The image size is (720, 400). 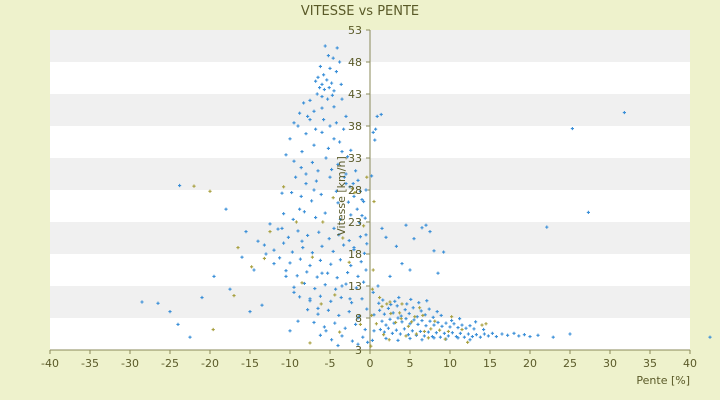 I want to click on x-tick-label: 30, so click(x=610, y=363).